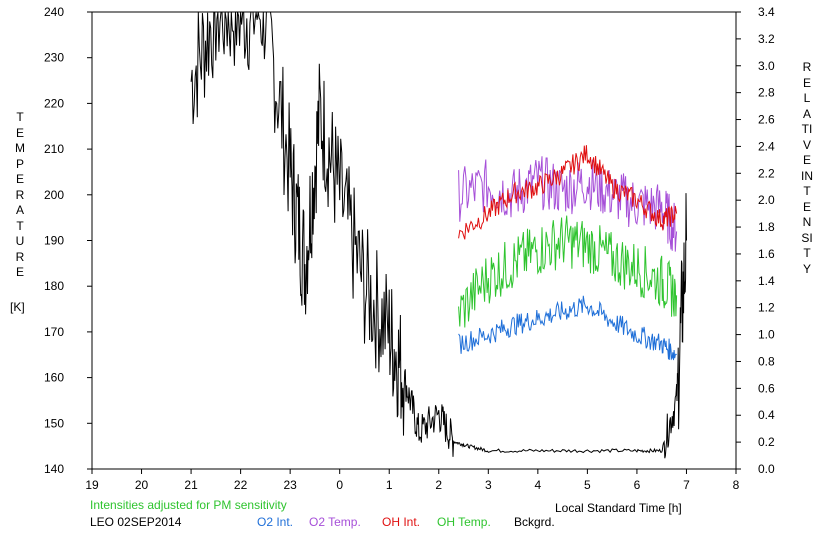 This screenshot has width=828, height=535. What do you see at coordinates (142, 485) in the screenshot?
I see `x-tick-label: 20` at bounding box center [142, 485].